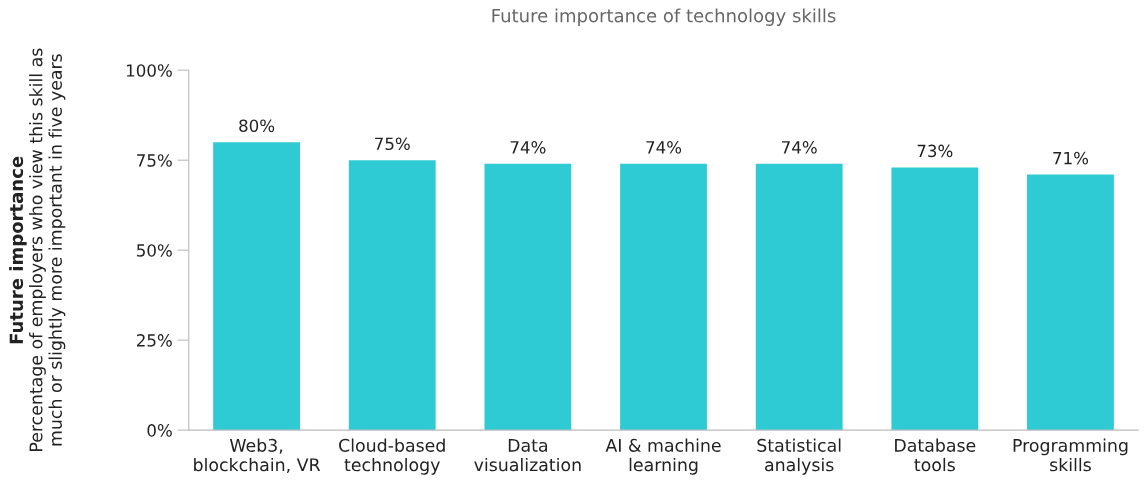 This screenshot has width=1144, height=491. I want to click on chart-title: Future importance of technology skills, so click(664, 17).